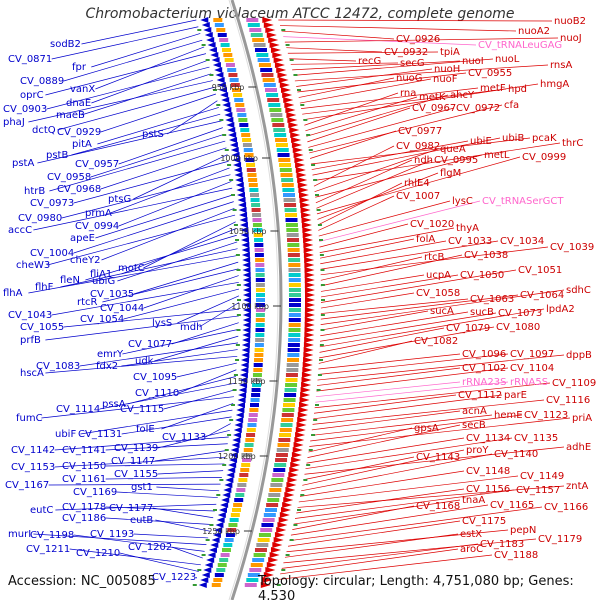  What do you see at coordinates (566, 507) in the screenshot?
I see `gene-label-forward: CV_1166` at bounding box center [566, 507].